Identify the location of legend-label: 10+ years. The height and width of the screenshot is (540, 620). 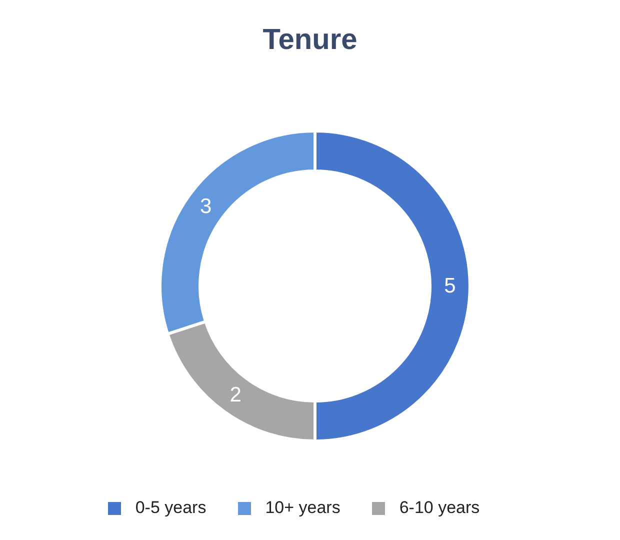
(302, 507).